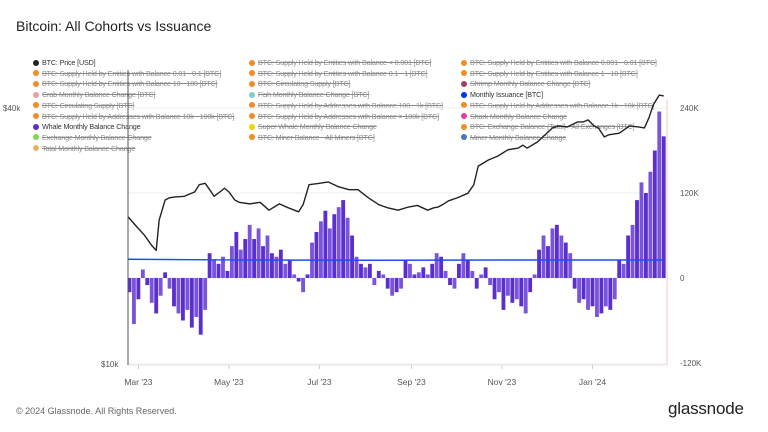 This screenshot has width=768, height=432. I want to click on legend-item: BTC: Miner Balance - All Miners [BTC], so click(312, 137).